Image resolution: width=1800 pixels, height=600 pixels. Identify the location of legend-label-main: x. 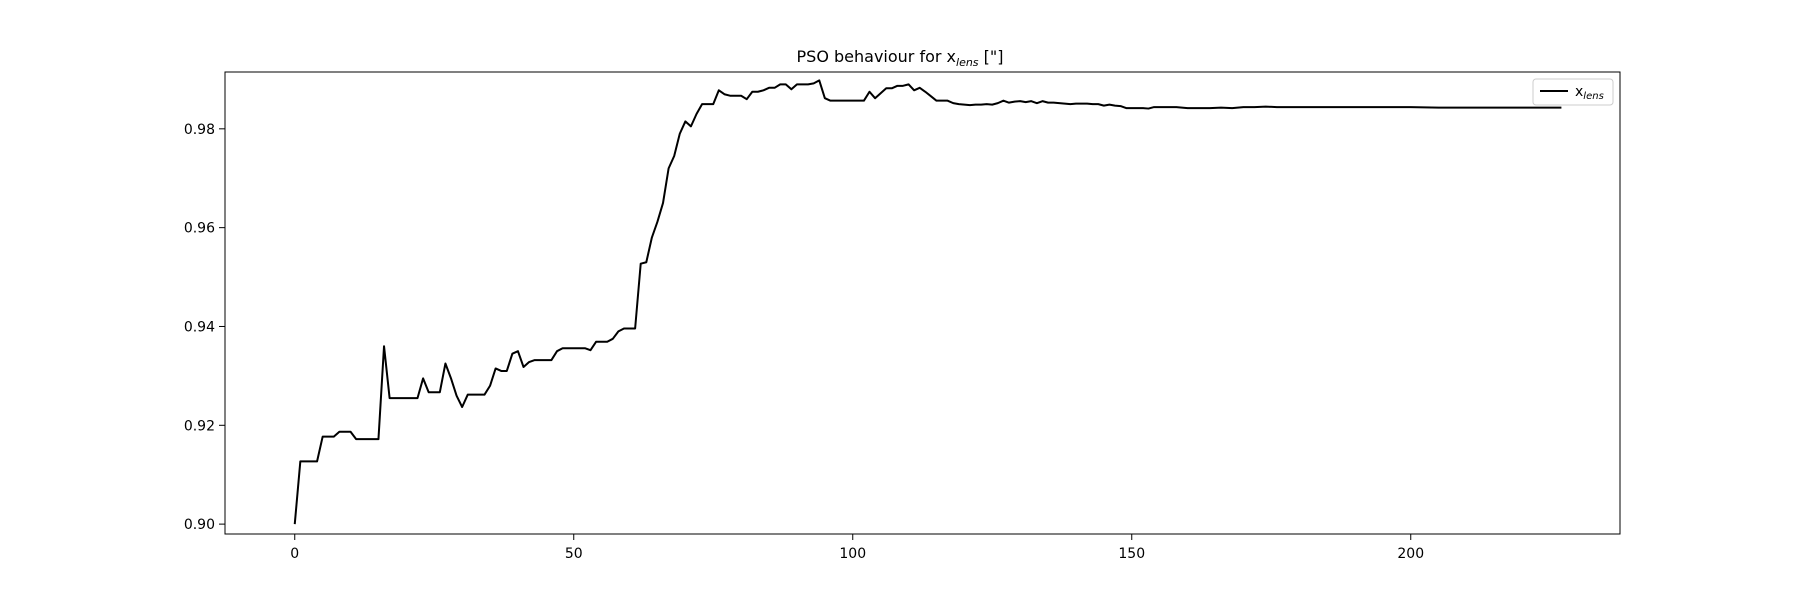
(1579, 92).